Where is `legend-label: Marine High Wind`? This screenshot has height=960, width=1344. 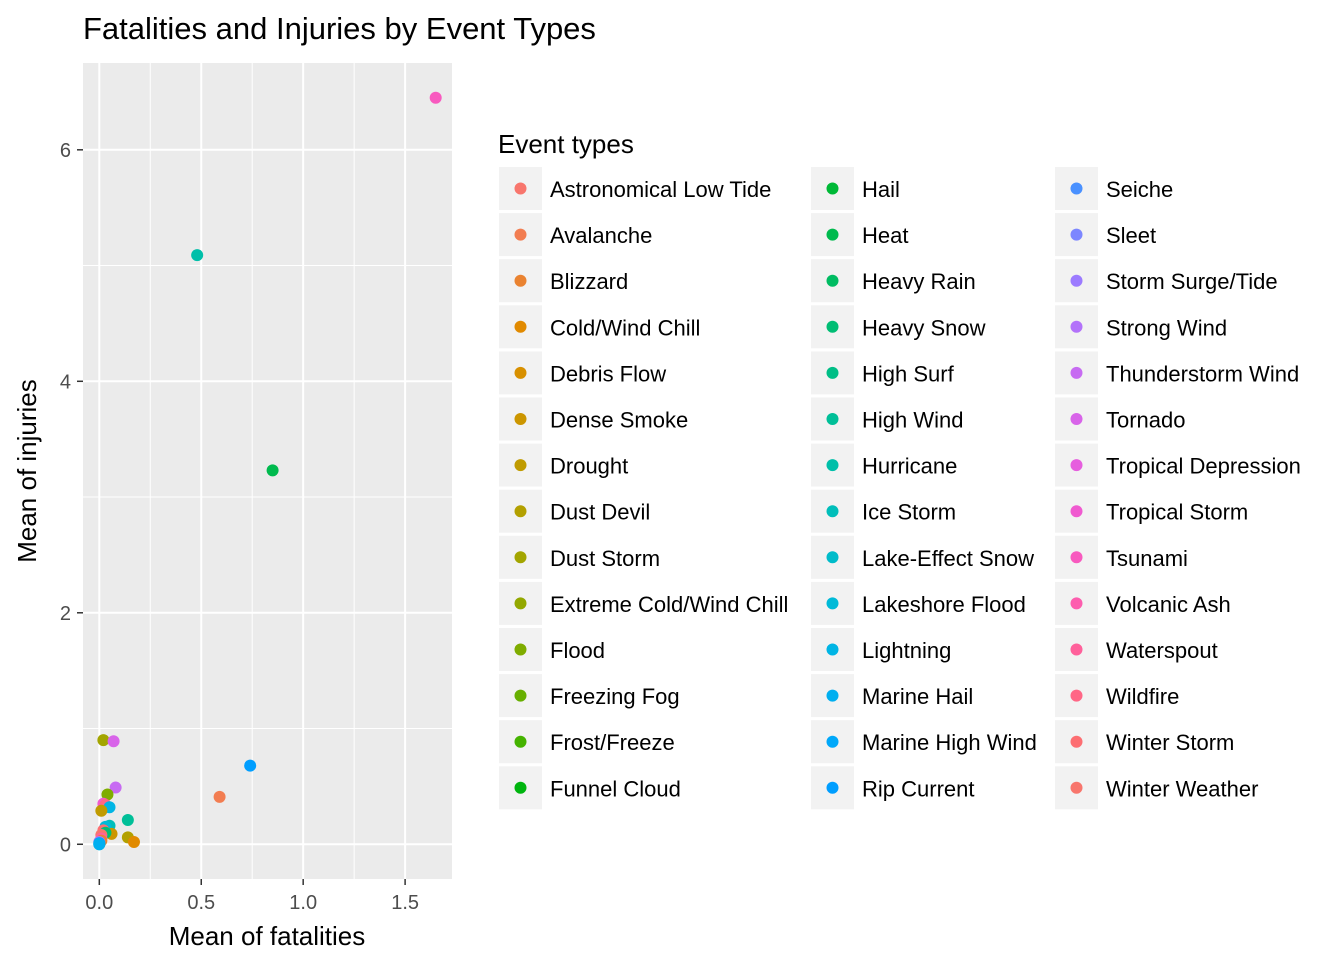 legend-label: Marine High Wind is located at coordinates (949, 742).